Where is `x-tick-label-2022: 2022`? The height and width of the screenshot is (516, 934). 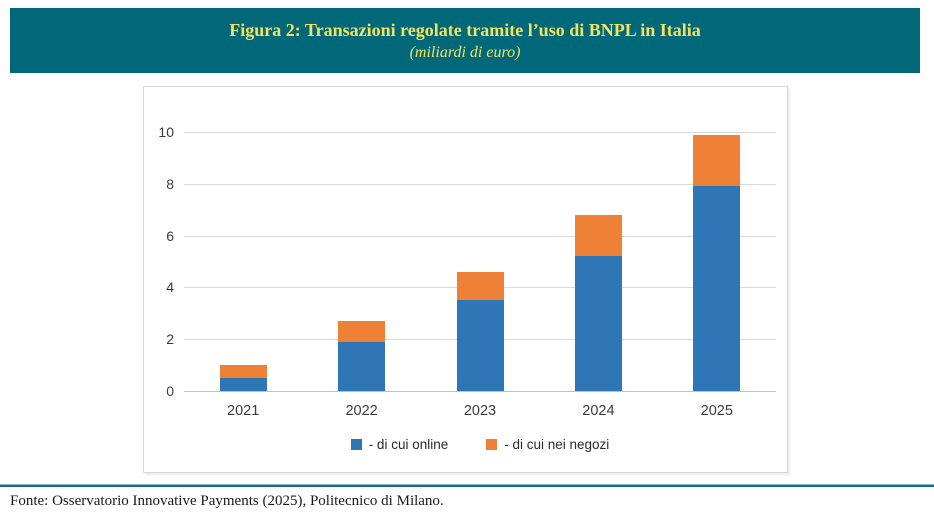
x-tick-label-2022: 2022 is located at coordinates (361, 411).